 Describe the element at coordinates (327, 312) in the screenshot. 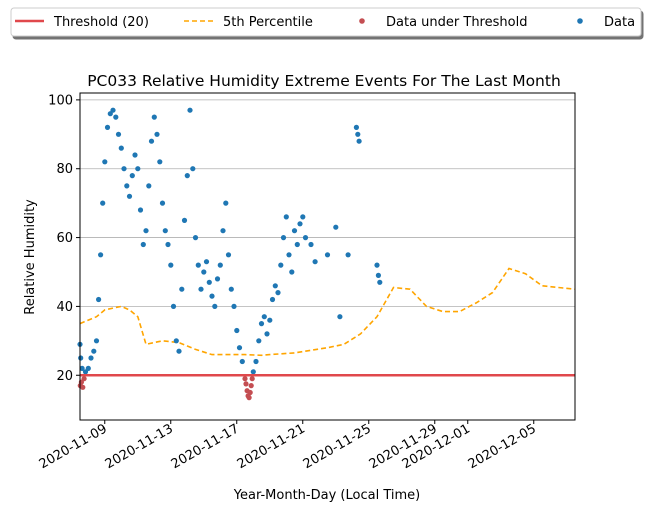

I see `percentile-series` at that location.